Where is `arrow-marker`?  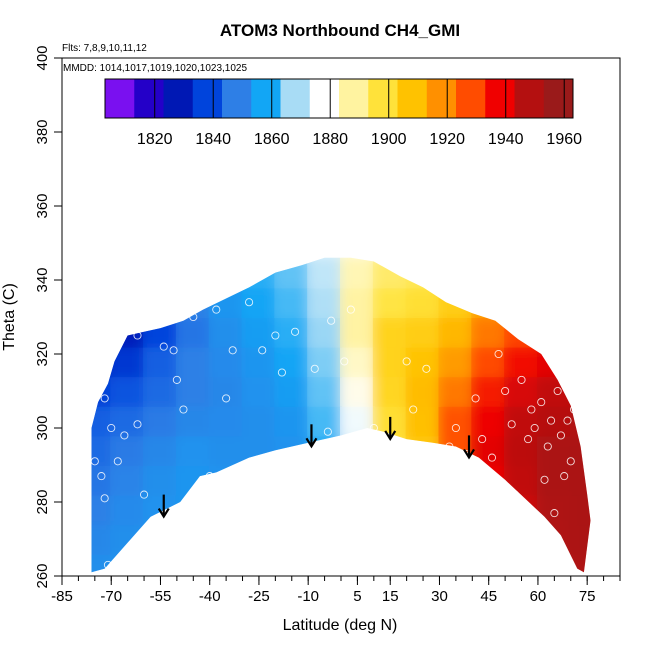
arrow-marker is located at coordinates (390, 428).